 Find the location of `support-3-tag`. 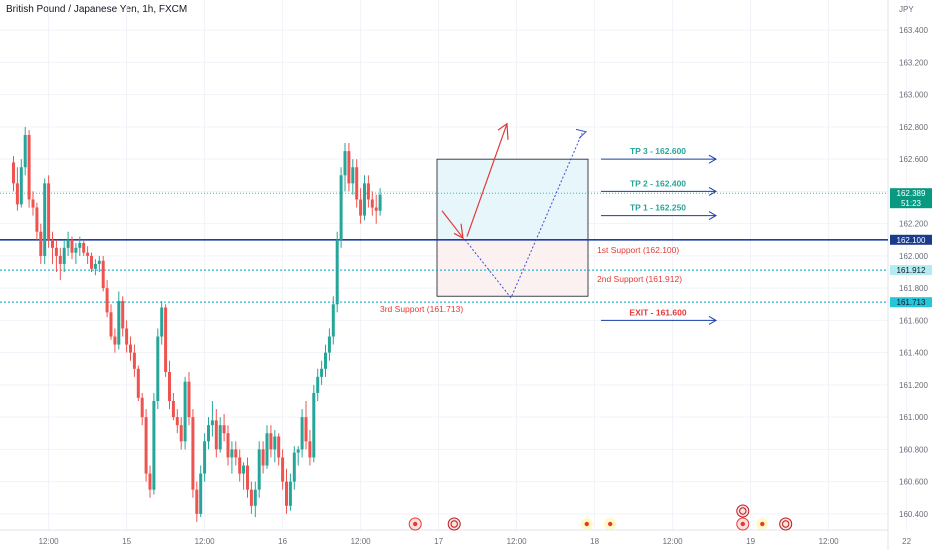

support-3-tag is located at coordinates (911, 302).